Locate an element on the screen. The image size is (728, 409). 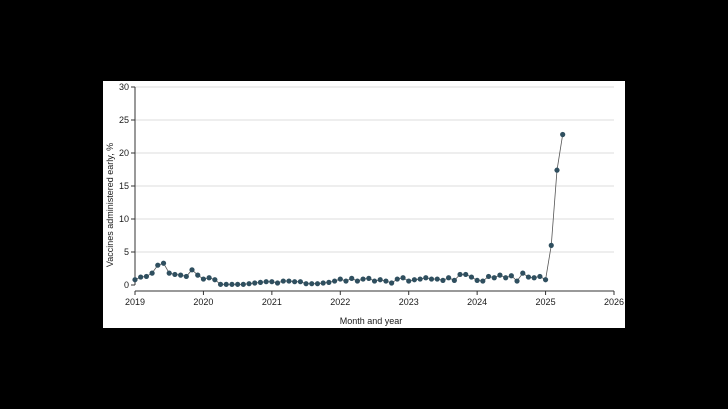
y-tick-label: 0 is located at coordinates (126, 285).